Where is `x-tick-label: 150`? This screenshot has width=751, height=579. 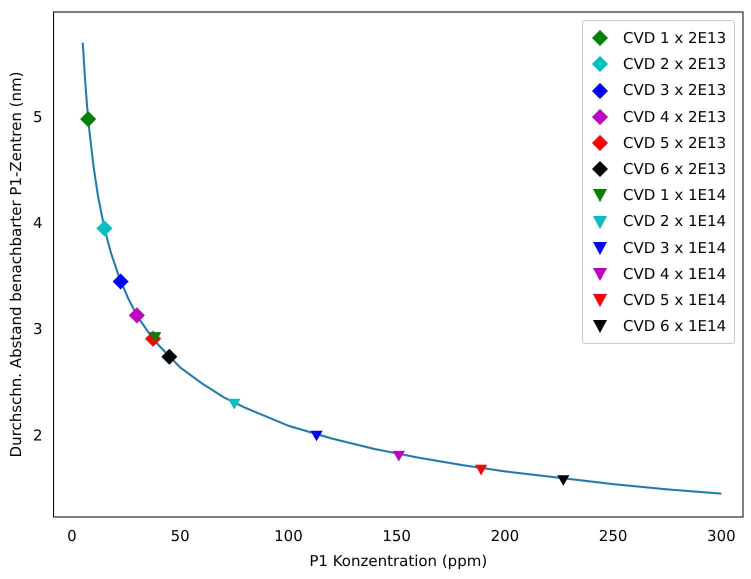
x-tick-label: 150 is located at coordinates (396, 535).